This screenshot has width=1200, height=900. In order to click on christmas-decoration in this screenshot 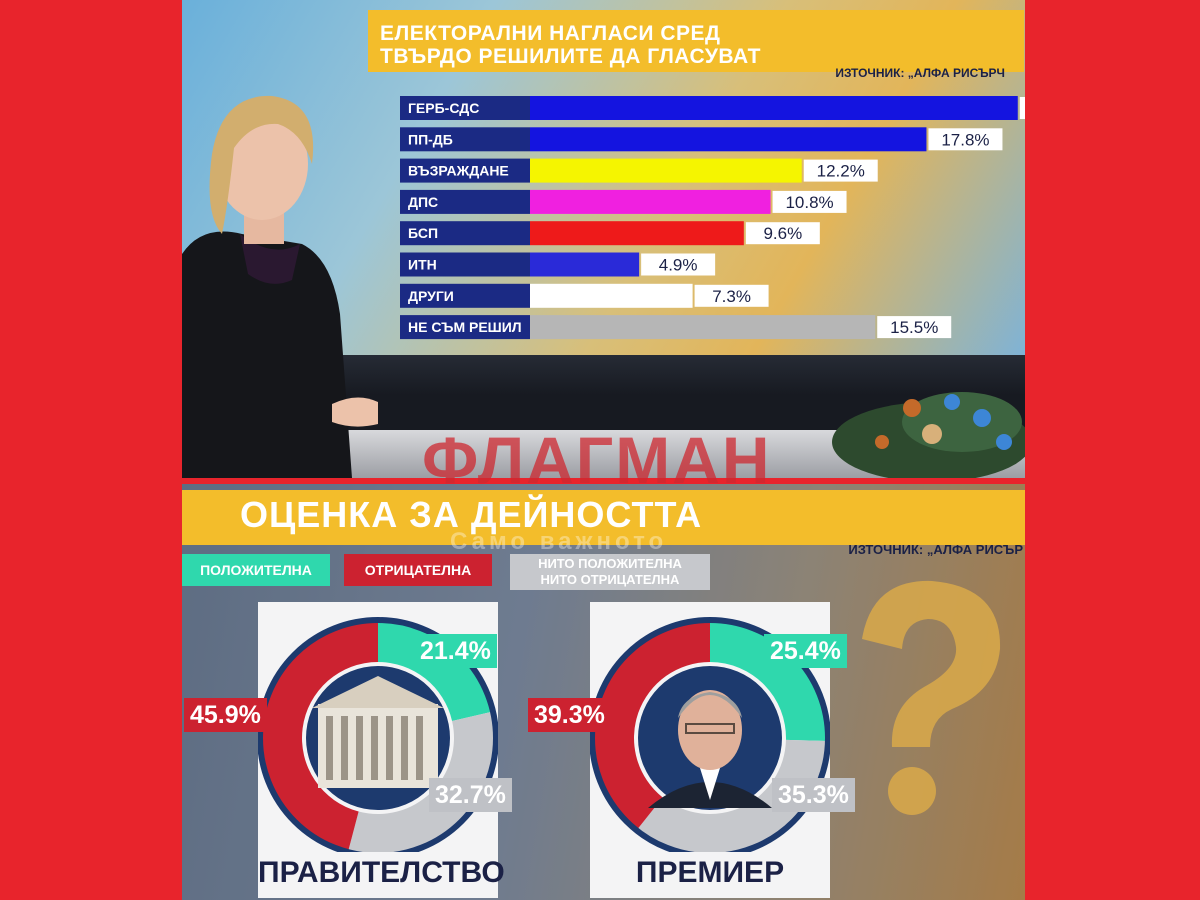, I will do `click(928, 435)`.